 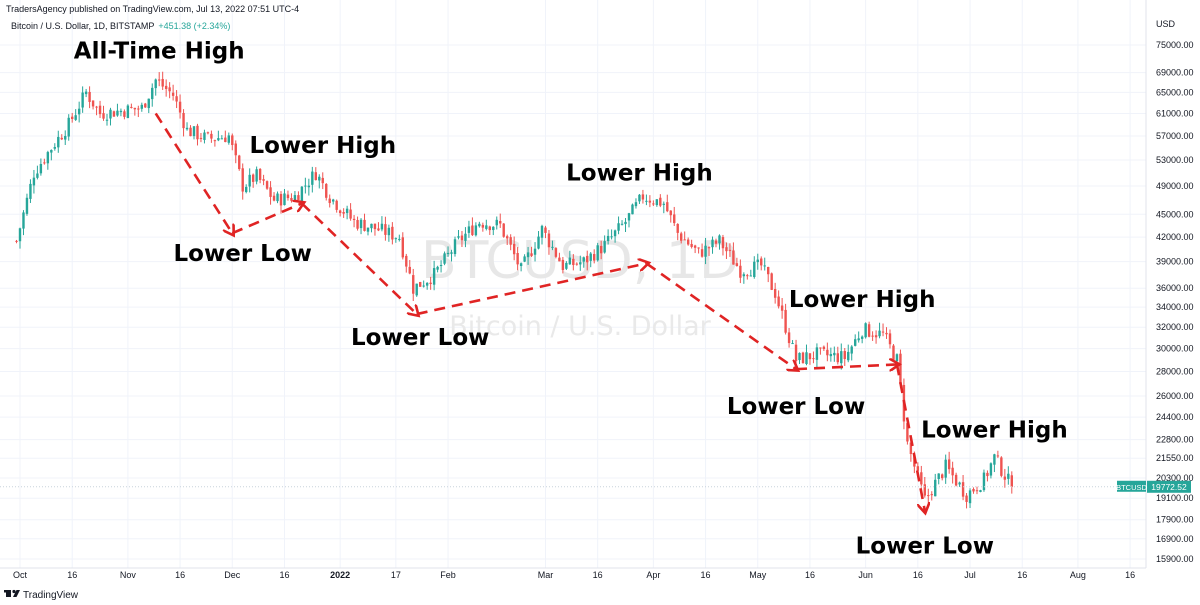 What do you see at coordinates (595, 486) in the screenshot?
I see `last-price-marker: BTCUSD 19772.52` at bounding box center [595, 486].